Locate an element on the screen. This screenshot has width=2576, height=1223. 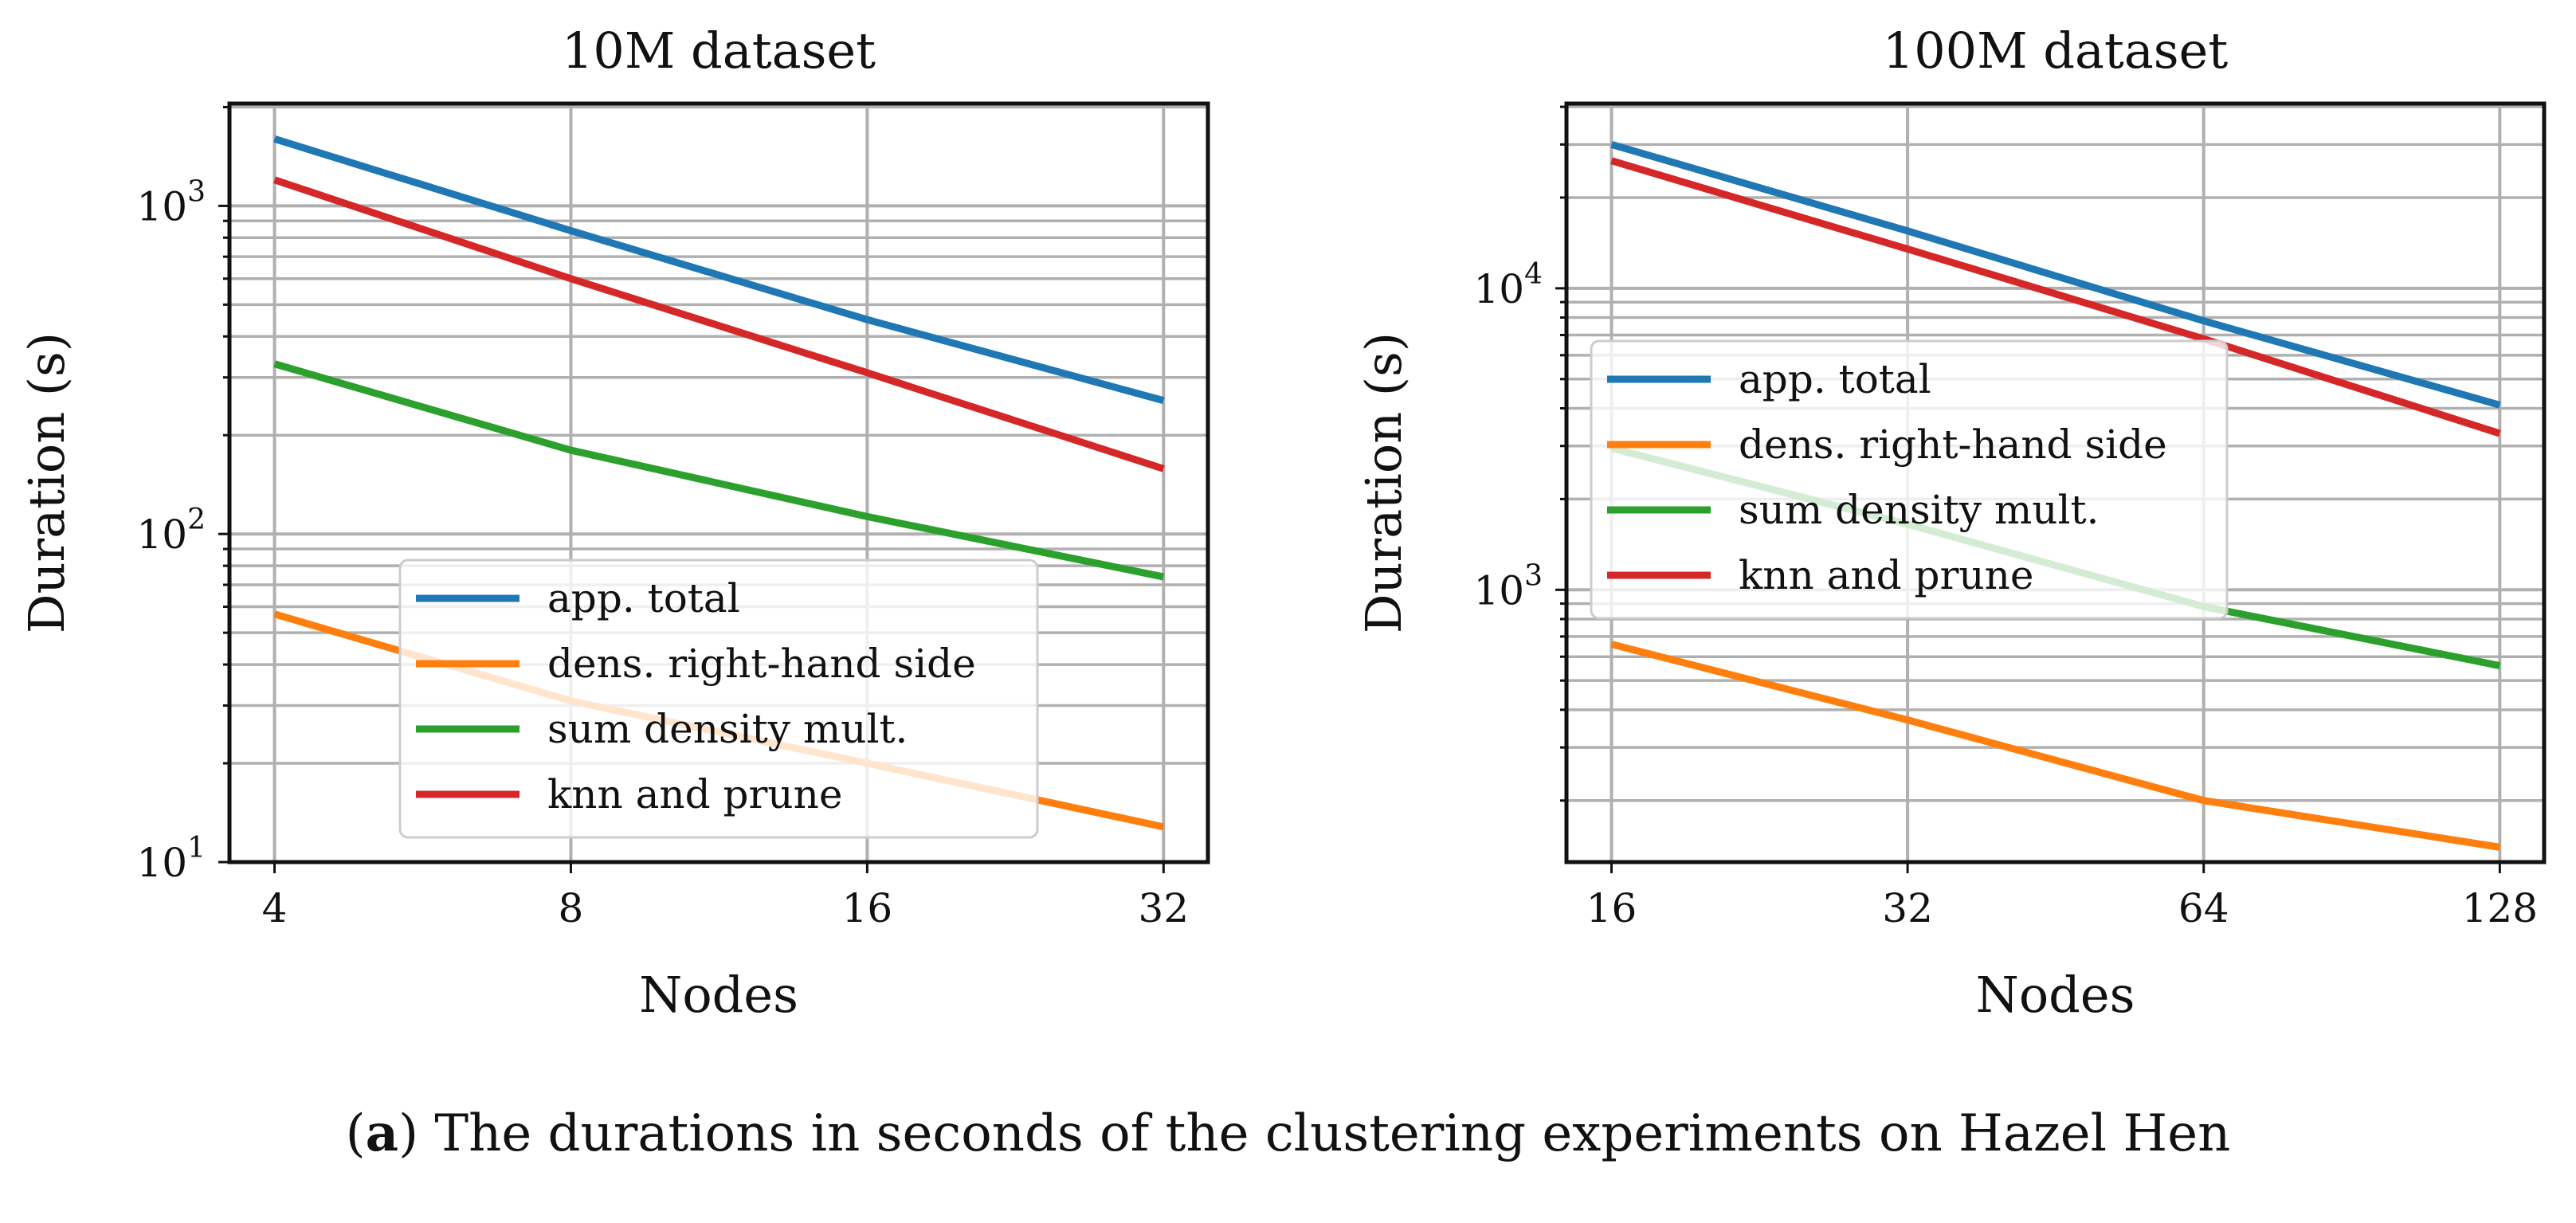
series-line-dens-right-hand-side is located at coordinates (2055, 746).